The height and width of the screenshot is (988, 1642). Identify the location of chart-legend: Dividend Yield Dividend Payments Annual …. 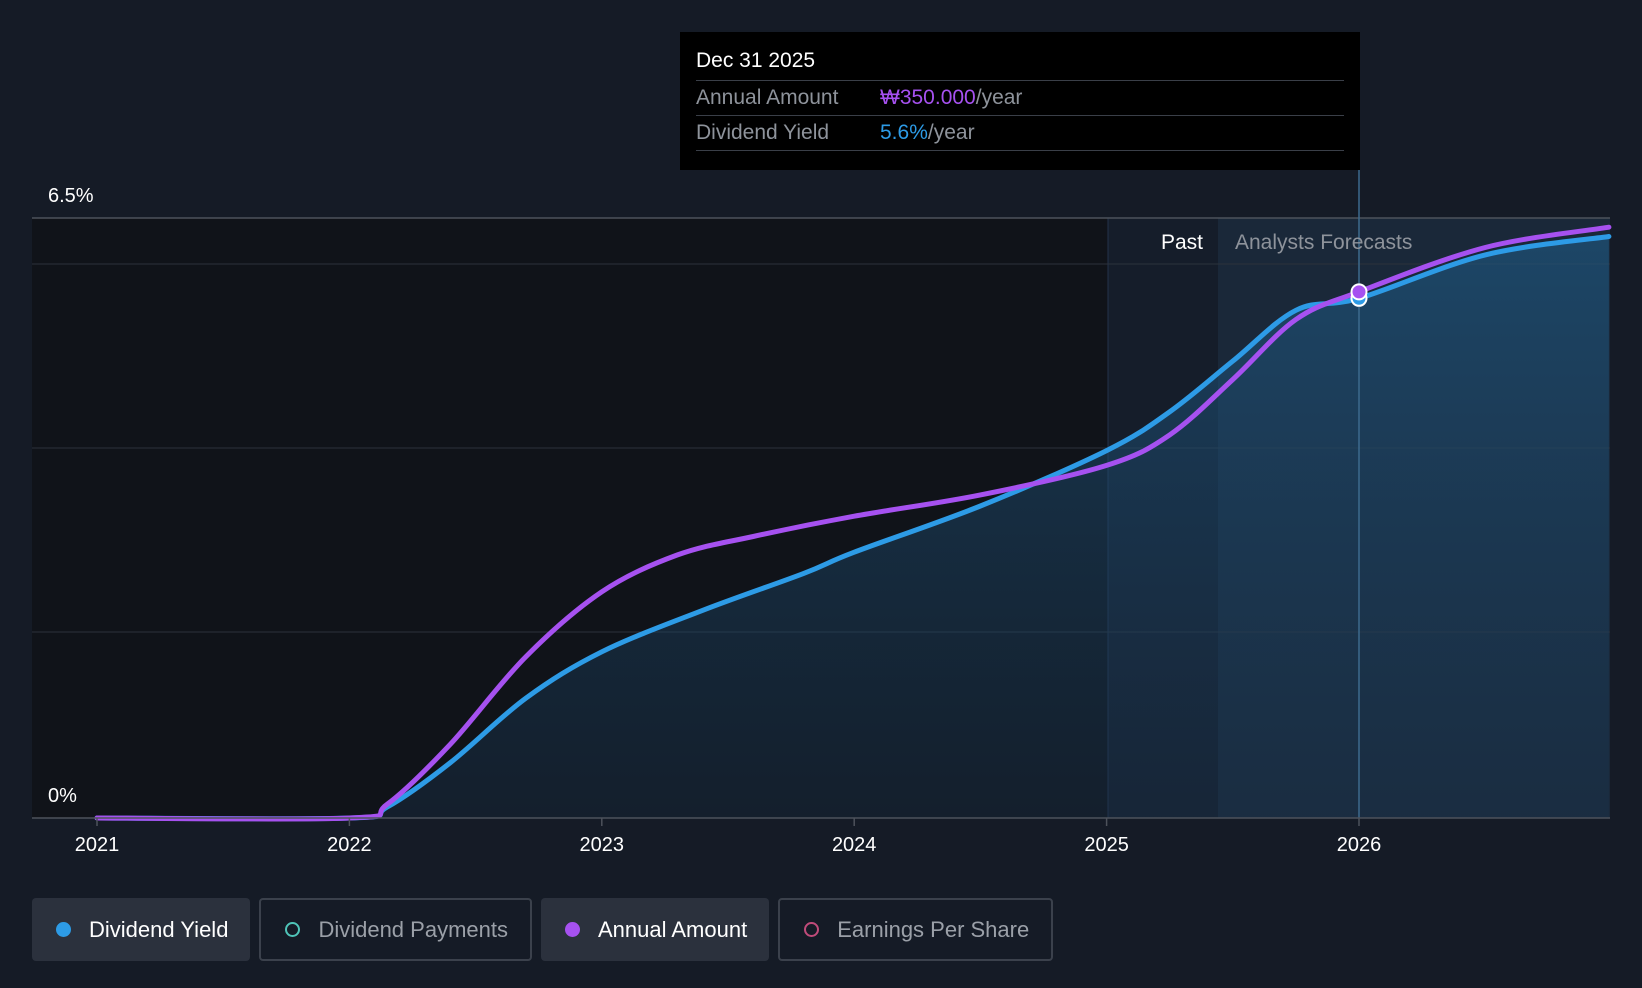
(547, 929).